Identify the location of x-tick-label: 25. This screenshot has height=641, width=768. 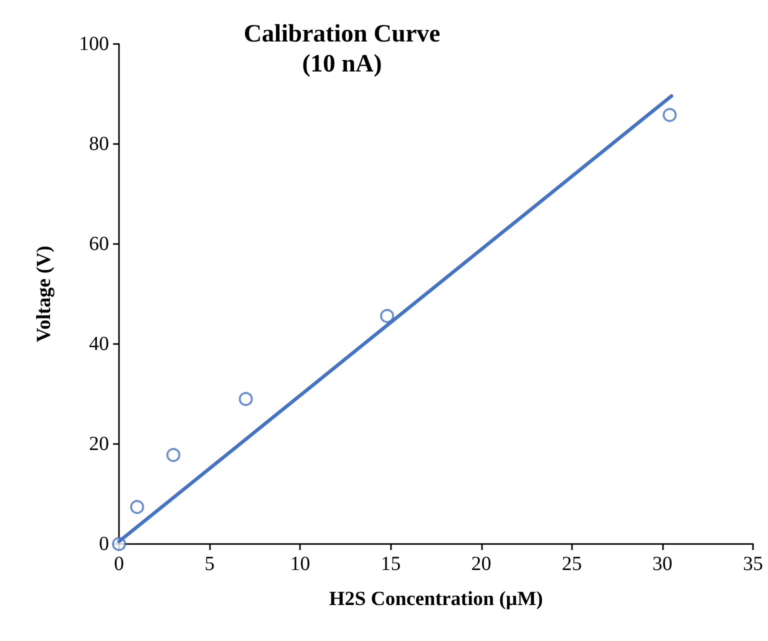
(572, 564).